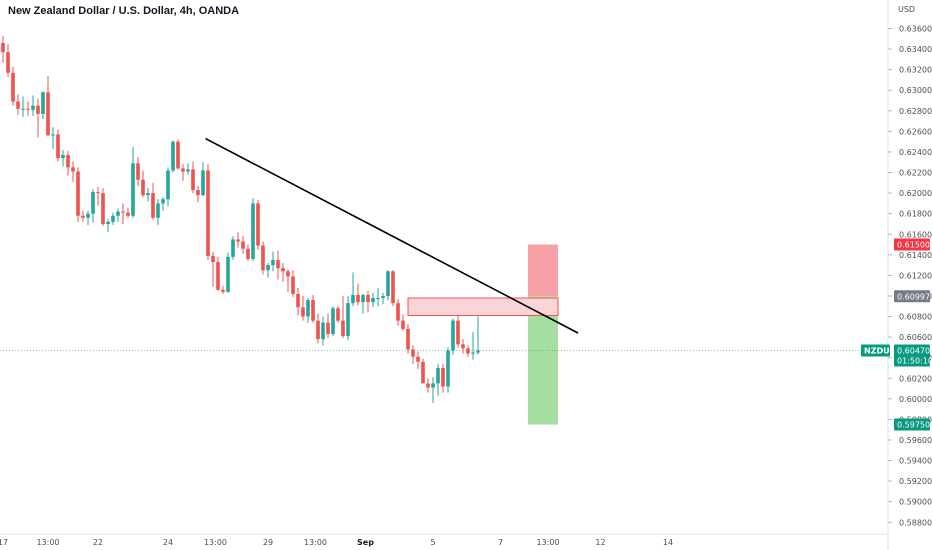 The height and width of the screenshot is (550, 932). I want to click on stop-loss-zone, so click(543, 270).